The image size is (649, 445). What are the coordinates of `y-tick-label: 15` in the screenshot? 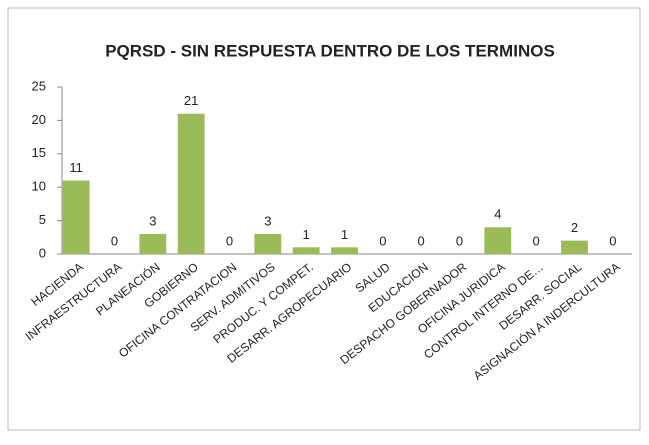 It's located at (39, 152).